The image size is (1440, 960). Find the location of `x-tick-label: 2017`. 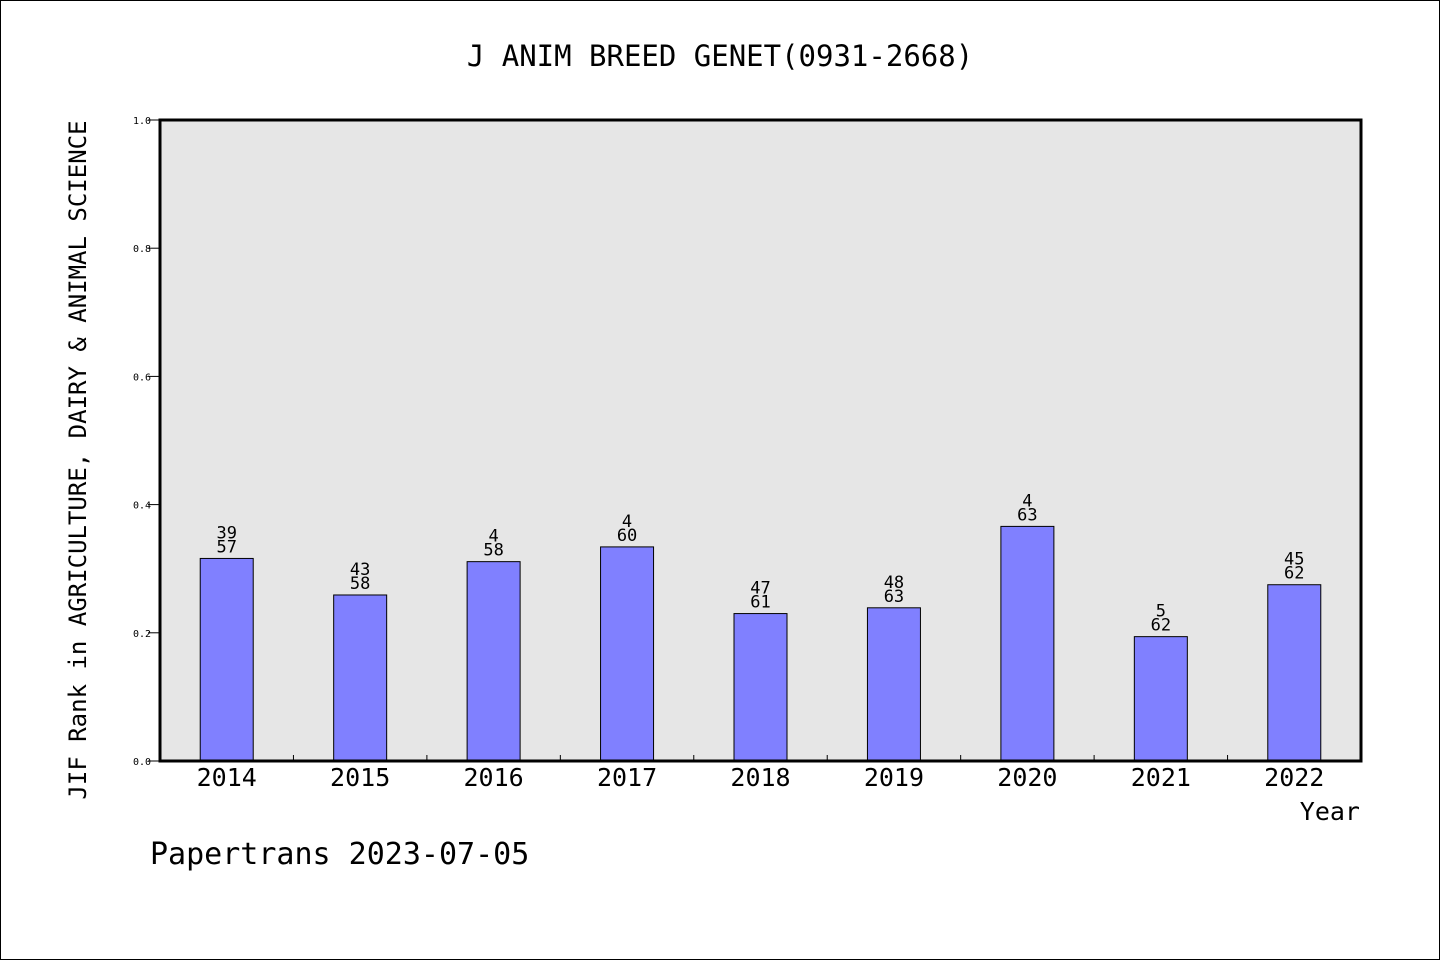

x-tick-label: 2017 is located at coordinates (627, 777).